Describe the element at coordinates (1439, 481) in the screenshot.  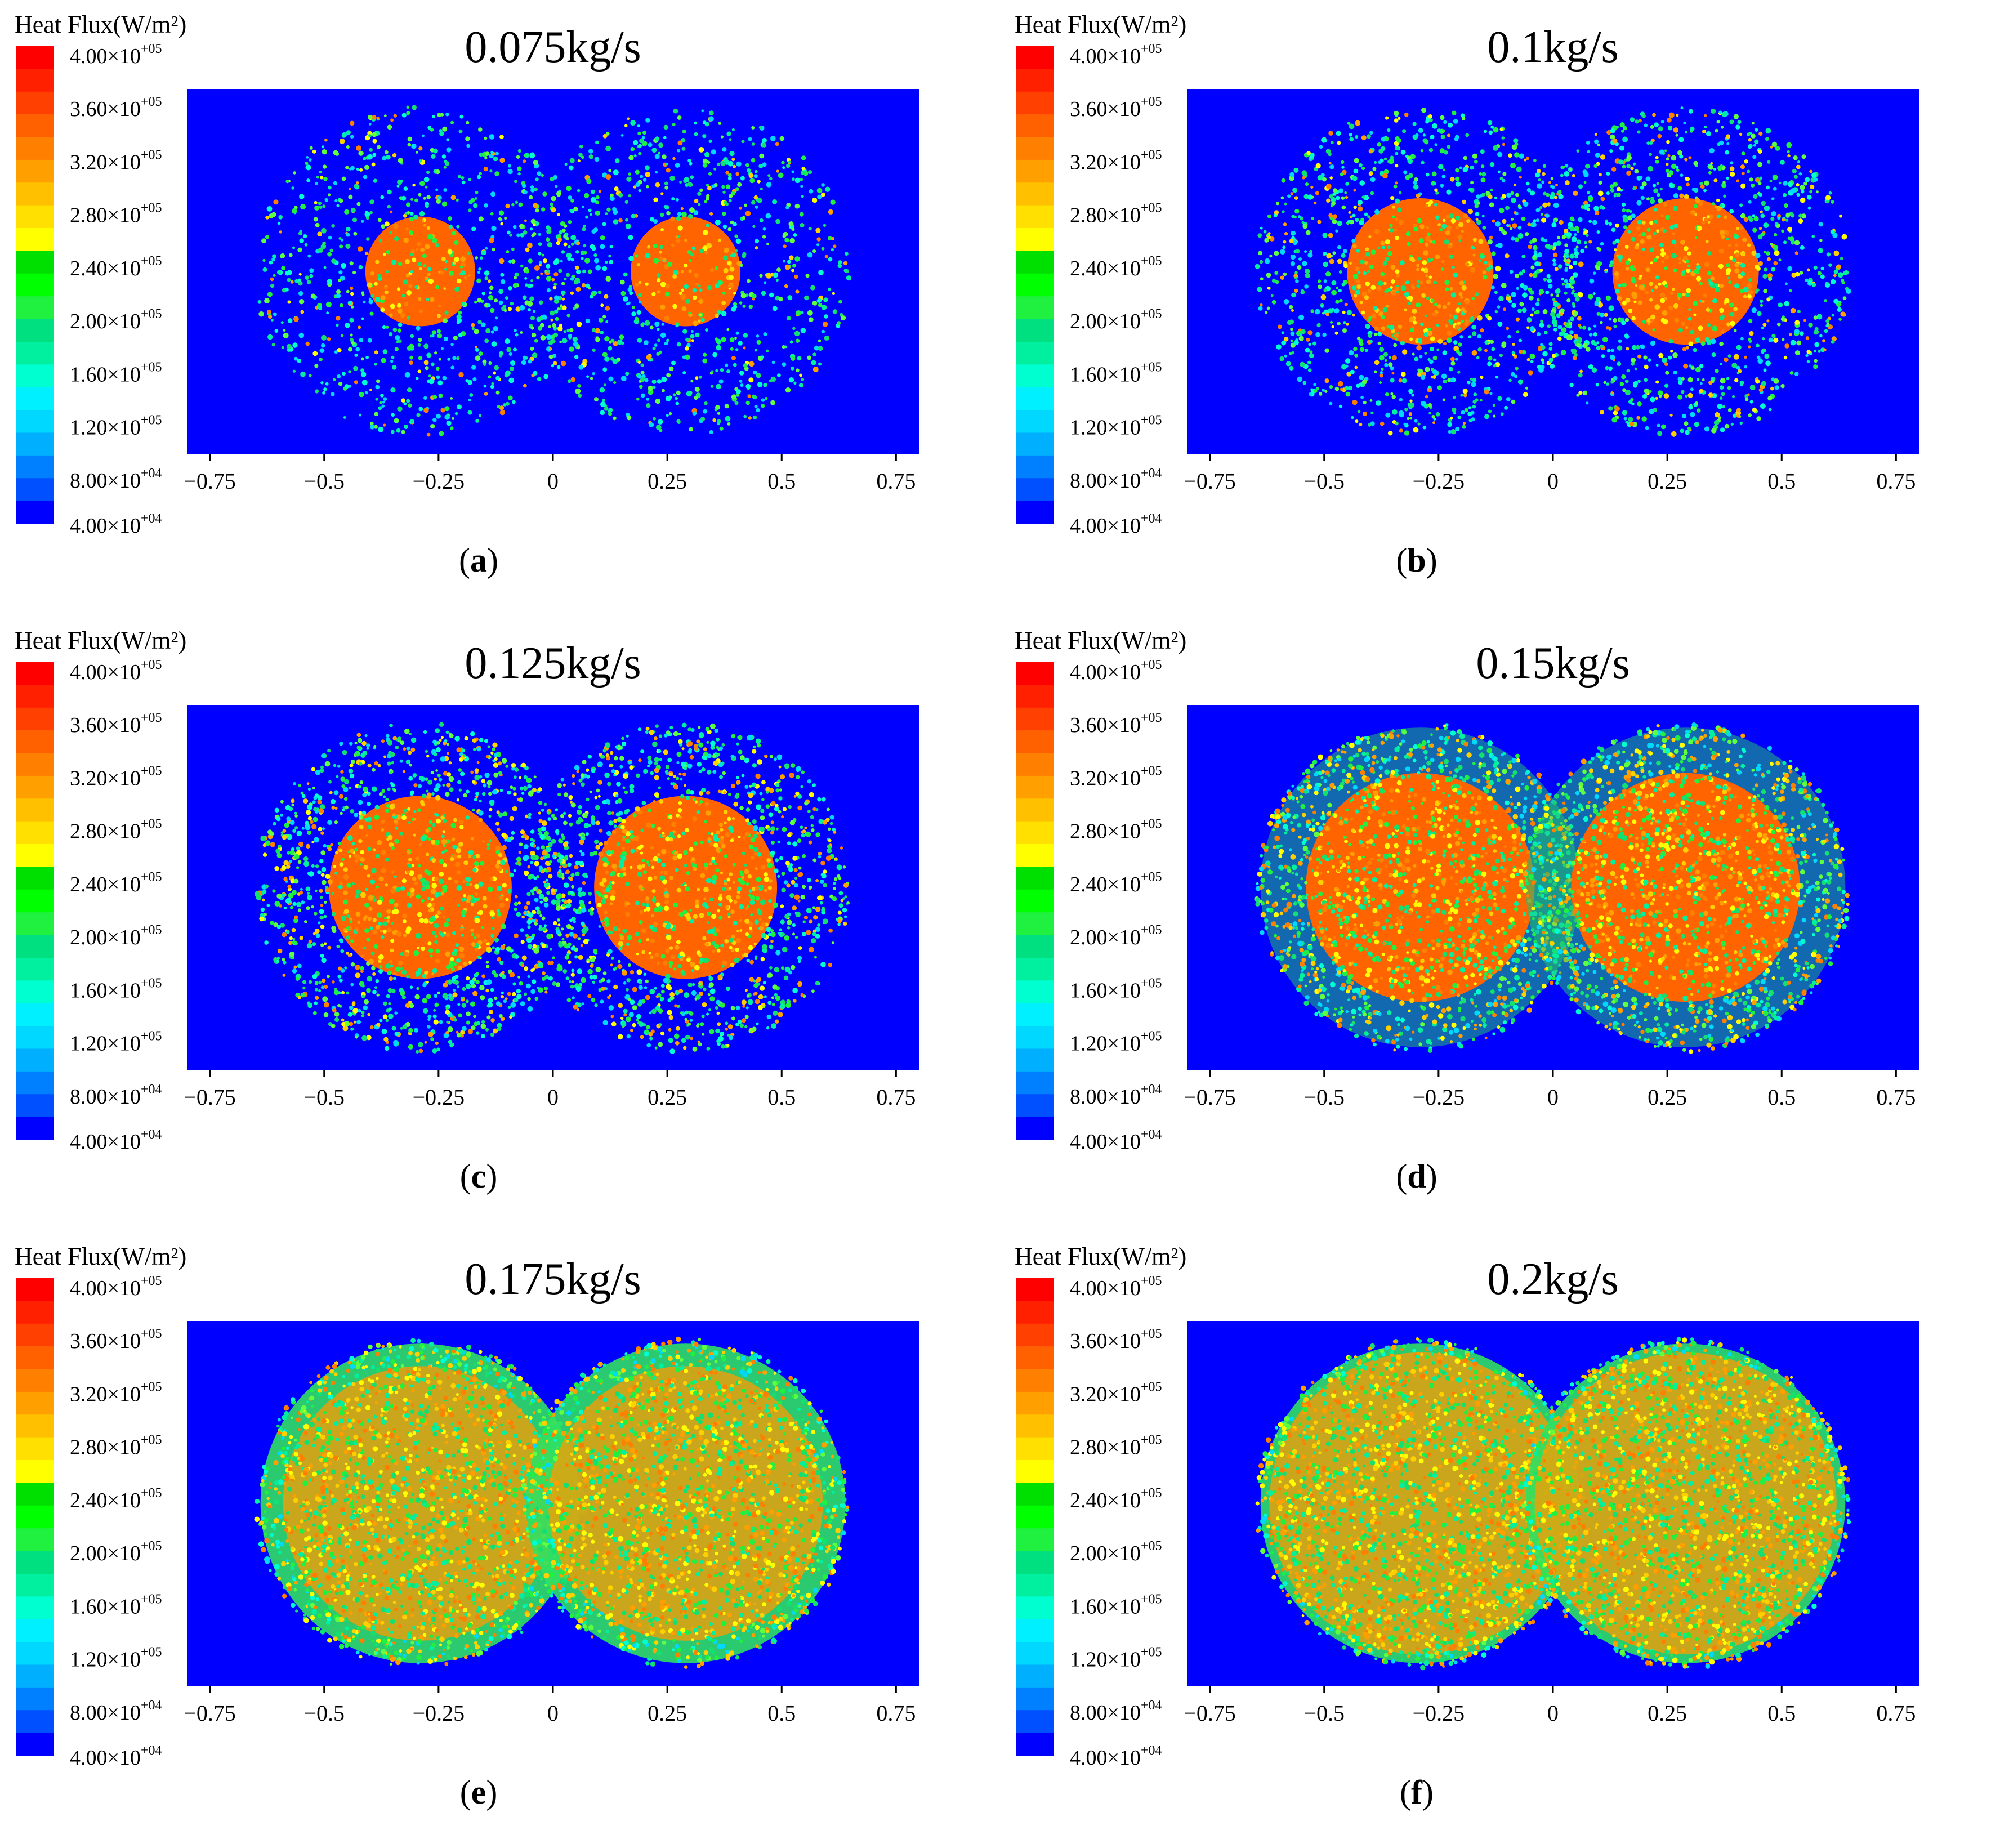
I see `x-tick-label: −0.25` at that location.